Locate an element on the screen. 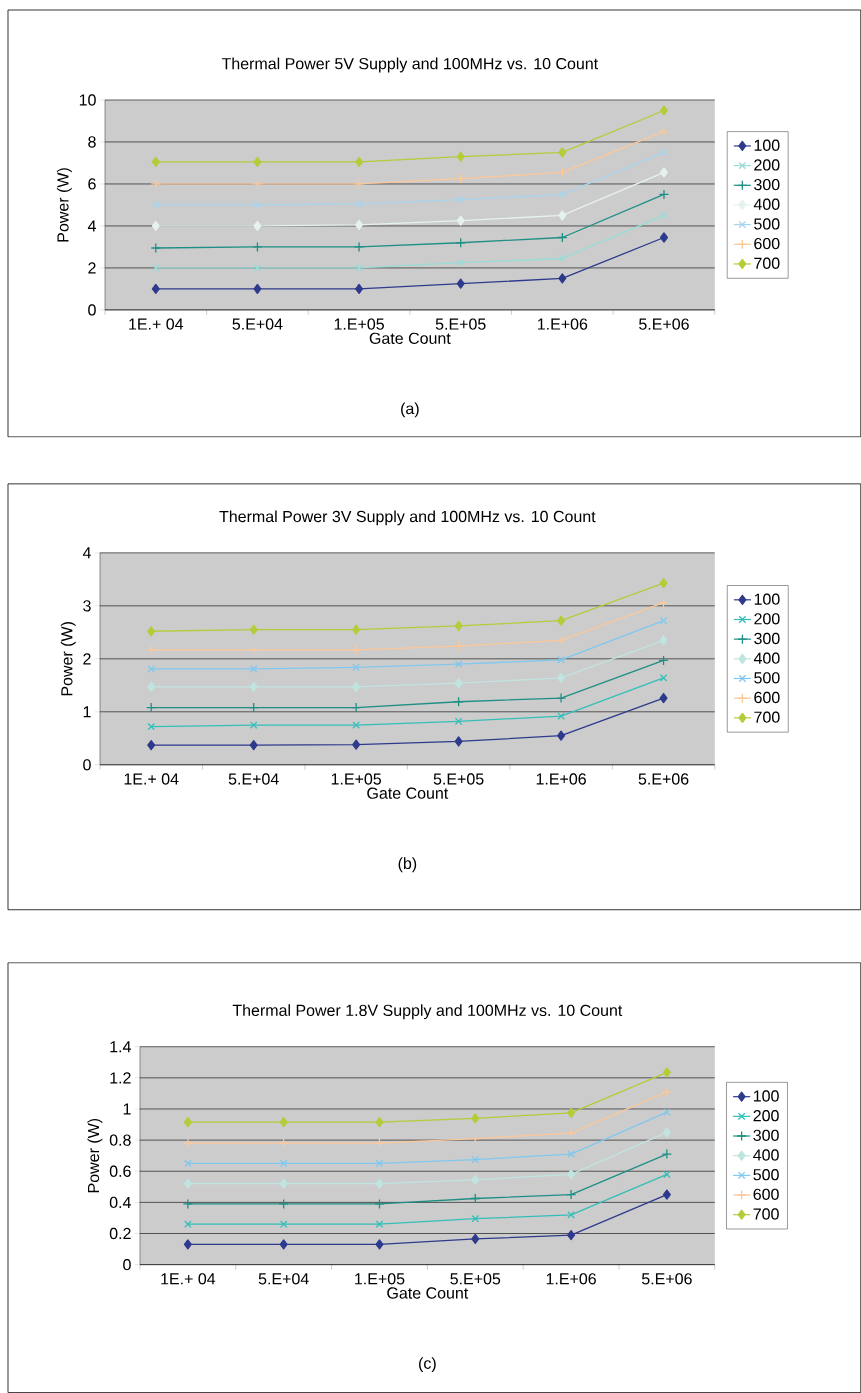  text: (c) is located at coordinates (427, 1365).